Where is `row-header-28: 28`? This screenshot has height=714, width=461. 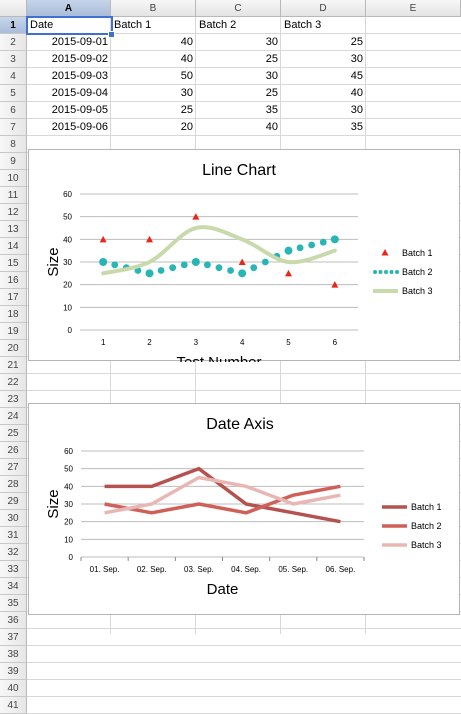
row-header-28: 28 is located at coordinates (13, 484).